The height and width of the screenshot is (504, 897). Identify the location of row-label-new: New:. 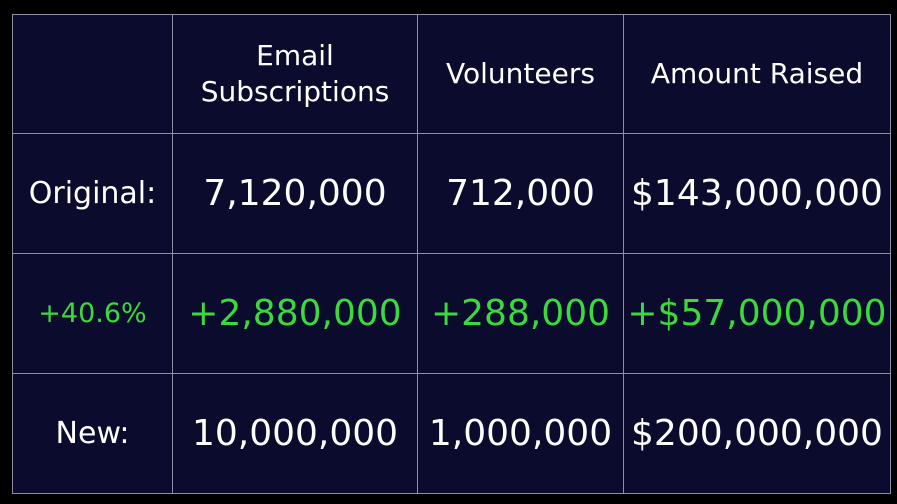
(92, 433).